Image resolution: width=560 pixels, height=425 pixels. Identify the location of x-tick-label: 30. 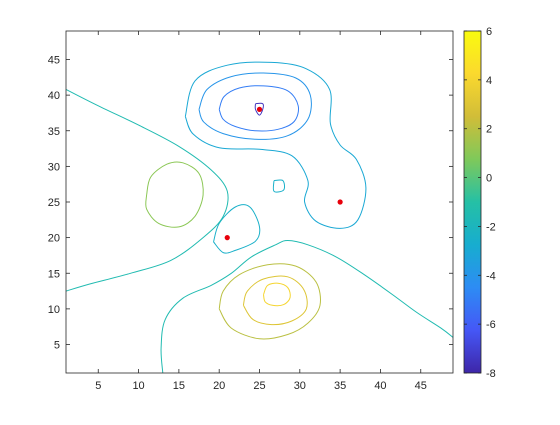
(300, 386).